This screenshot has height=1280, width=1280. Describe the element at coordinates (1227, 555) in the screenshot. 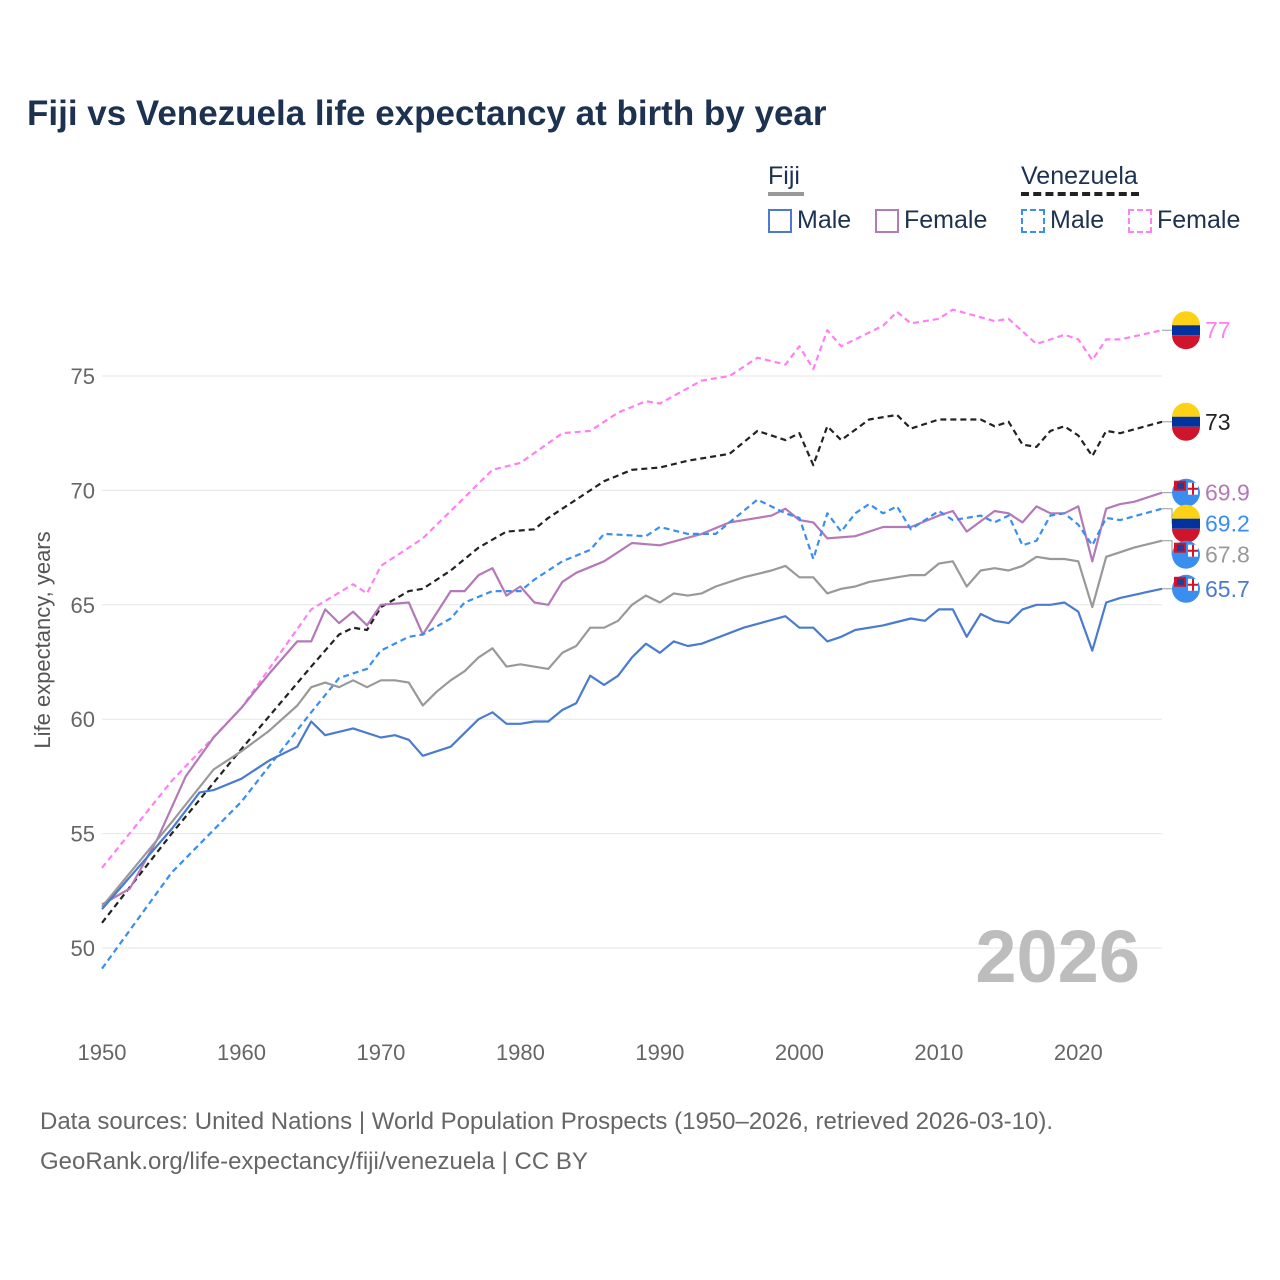

I see `end-value-label: 67.8` at that location.